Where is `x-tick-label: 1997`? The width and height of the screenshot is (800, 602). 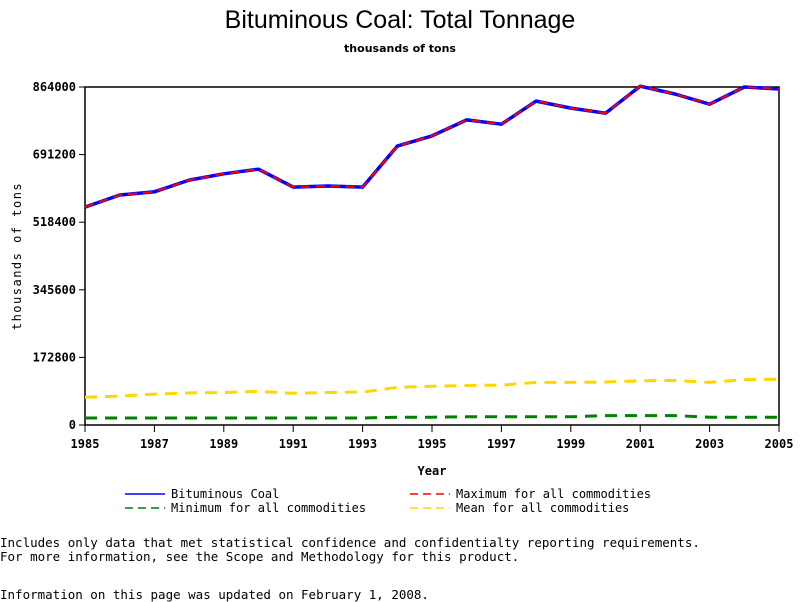 x-tick-label: 1997 is located at coordinates (501, 444).